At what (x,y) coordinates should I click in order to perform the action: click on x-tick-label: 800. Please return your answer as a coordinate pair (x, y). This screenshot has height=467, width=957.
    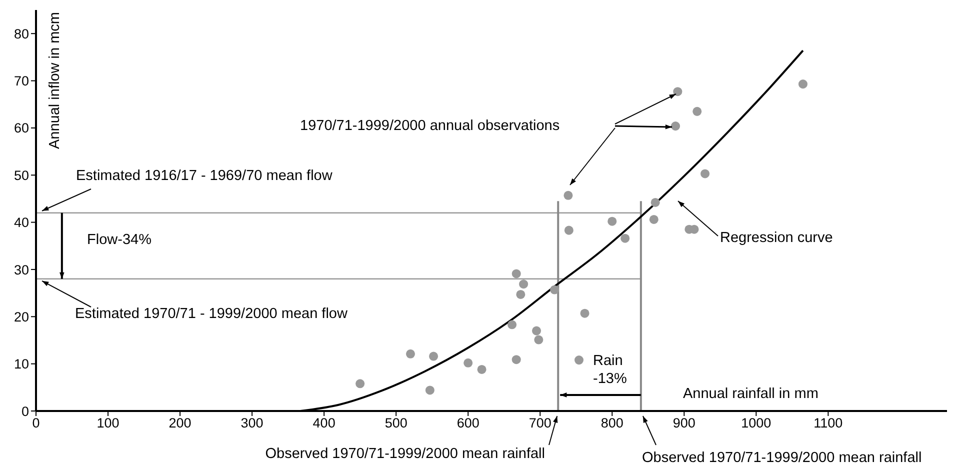
    Looking at the image, I should click on (612, 423).